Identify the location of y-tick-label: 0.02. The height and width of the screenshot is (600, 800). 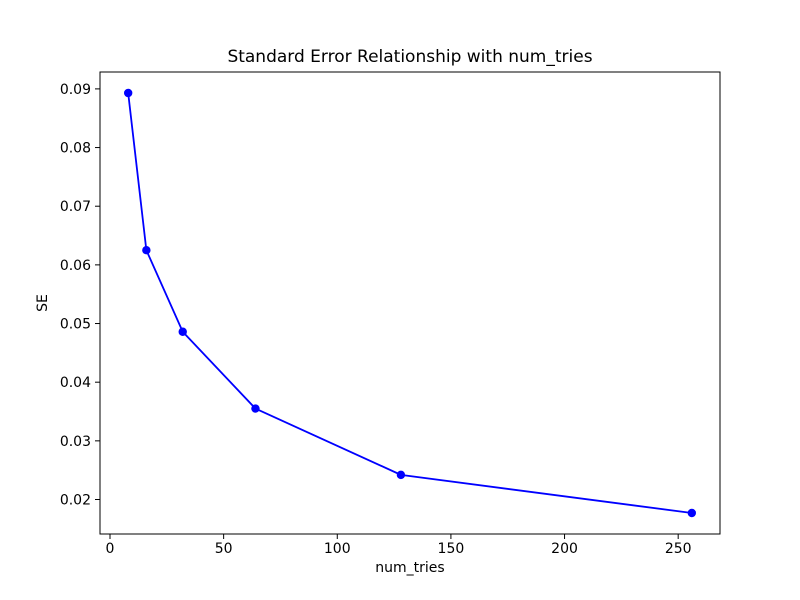
(75, 501).